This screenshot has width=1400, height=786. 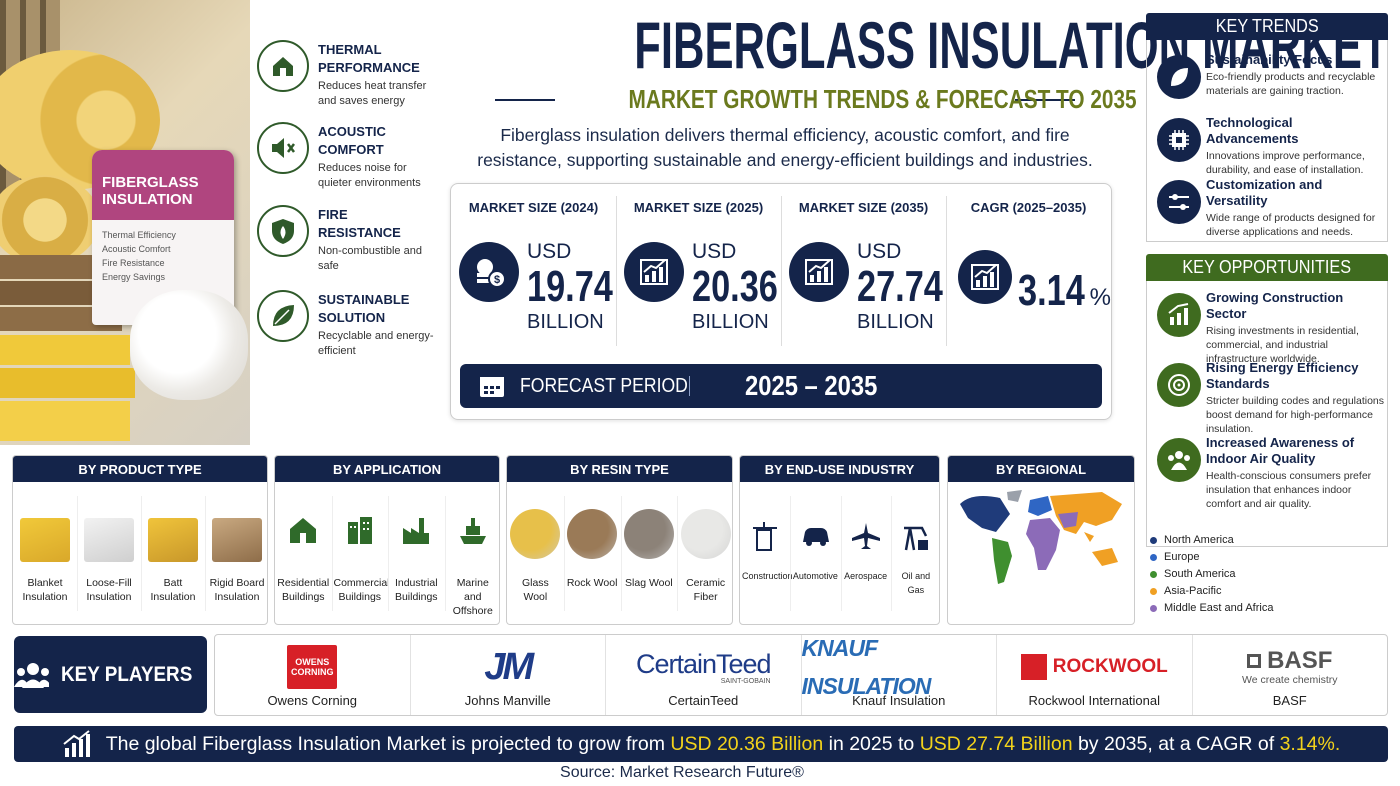 I want to click on legend-item: South America, so click(x=1193, y=574).